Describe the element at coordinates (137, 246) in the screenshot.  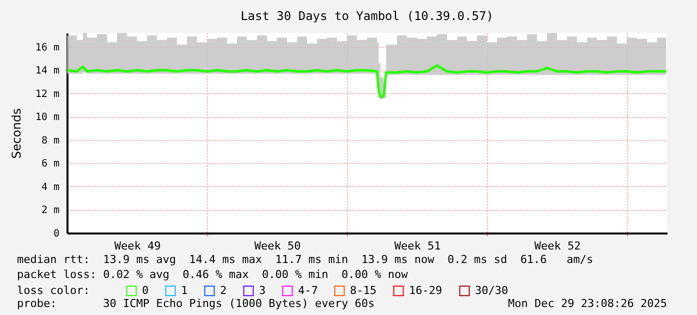
I see `x-tick-label: Week 49` at that location.